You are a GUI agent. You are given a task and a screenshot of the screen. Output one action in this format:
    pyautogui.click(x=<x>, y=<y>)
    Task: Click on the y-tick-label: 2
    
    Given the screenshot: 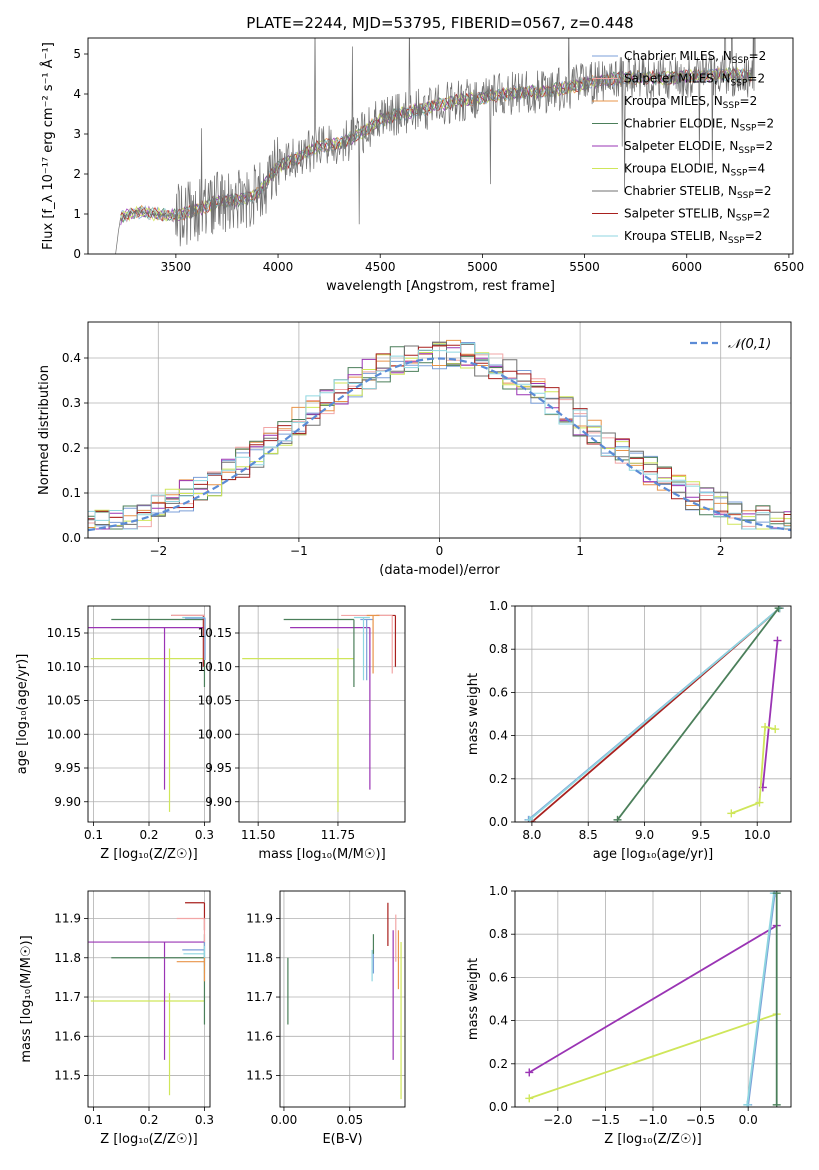 What is the action you would take?
    pyautogui.click(x=77, y=174)
    